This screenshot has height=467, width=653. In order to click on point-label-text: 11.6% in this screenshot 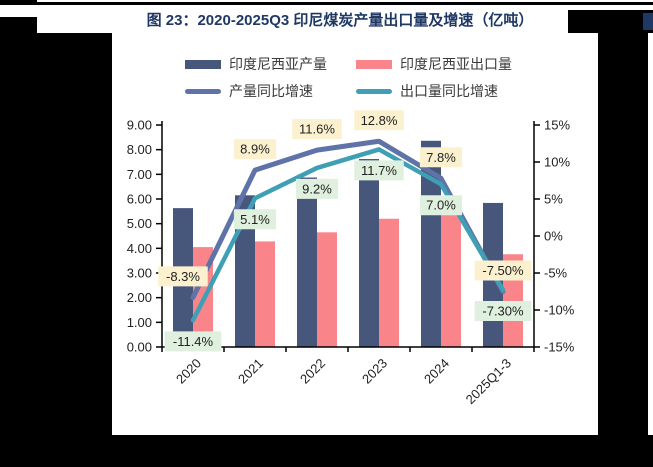, I will do `click(317, 129)`.